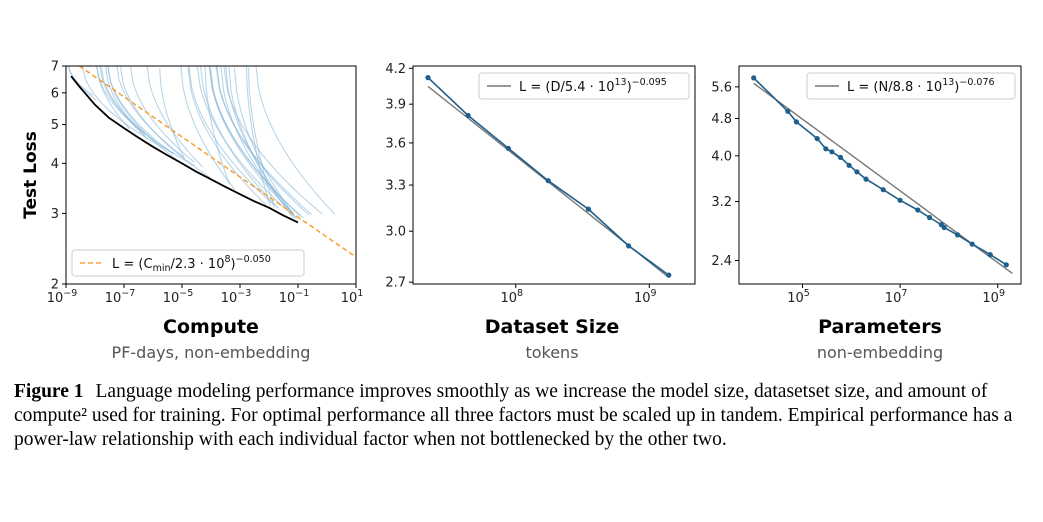 This screenshot has height=522, width=1043. I want to click on y-tick-label: 3, so click(55, 214).